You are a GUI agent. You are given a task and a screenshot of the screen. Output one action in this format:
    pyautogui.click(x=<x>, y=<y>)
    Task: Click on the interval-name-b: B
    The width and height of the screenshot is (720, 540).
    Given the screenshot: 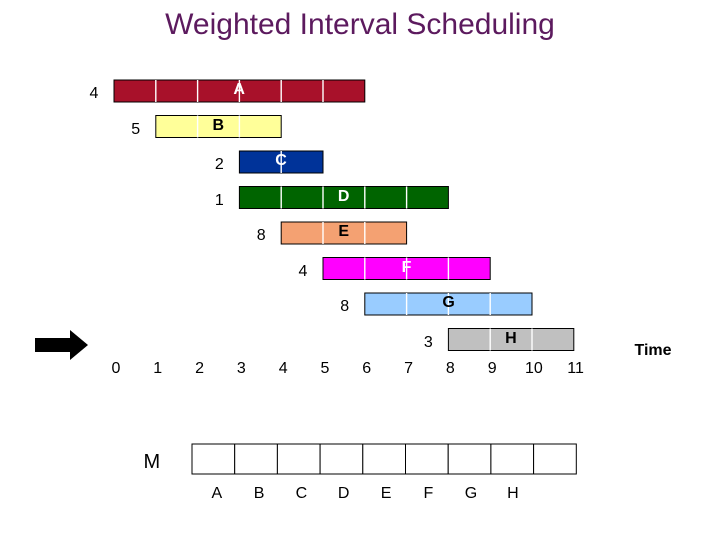 What is the action you would take?
    pyautogui.click(x=218, y=125)
    